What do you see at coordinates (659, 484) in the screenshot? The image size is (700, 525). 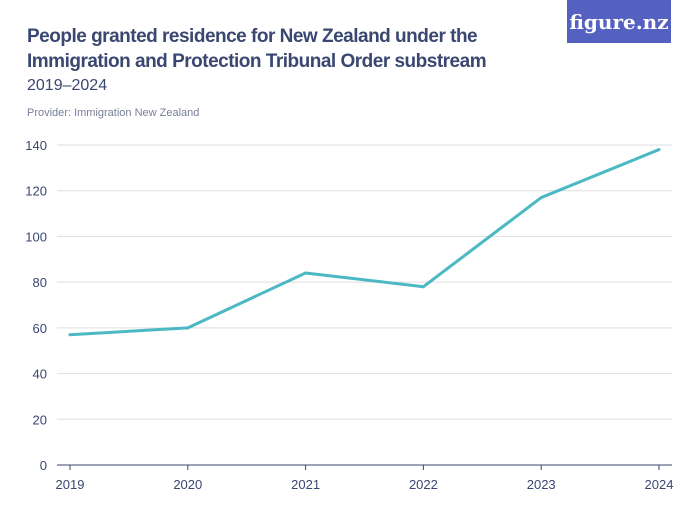 I see `x-tick-label: 2024` at bounding box center [659, 484].